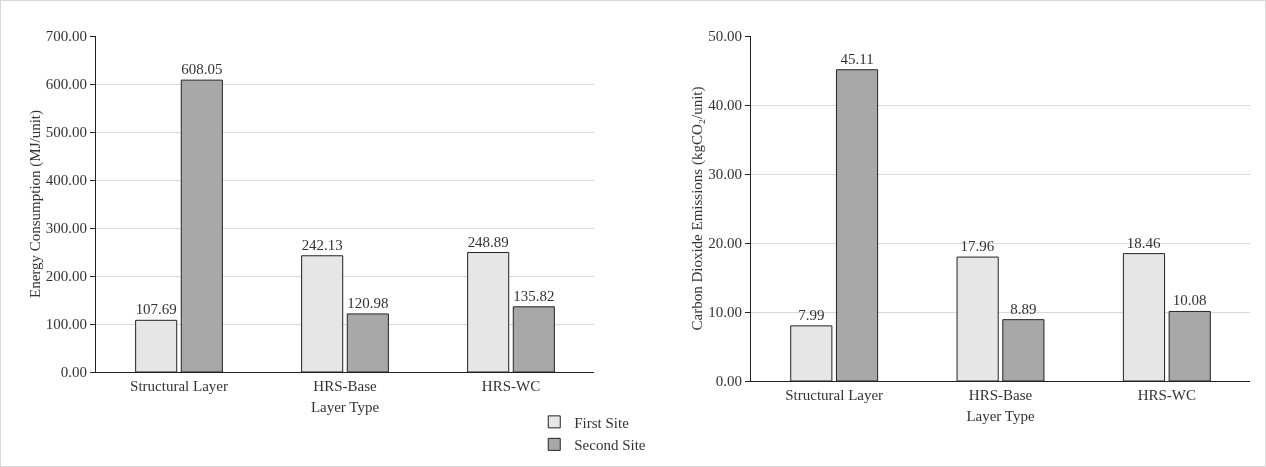  I want to click on y-tick-label: 10.00, so click(725, 312).